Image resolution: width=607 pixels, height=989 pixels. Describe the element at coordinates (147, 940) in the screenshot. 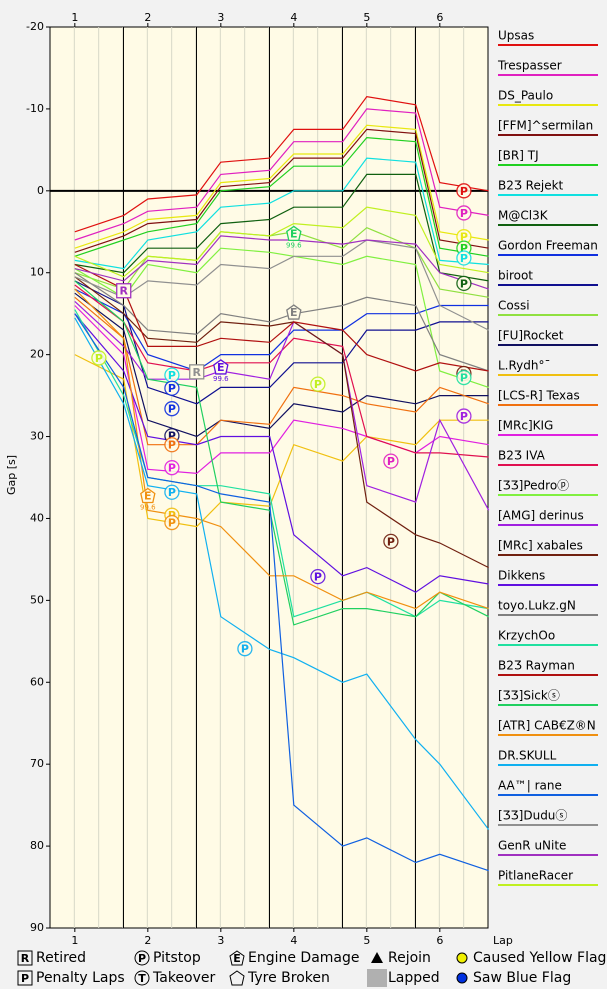

I see `x-tick-label: 2` at that location.